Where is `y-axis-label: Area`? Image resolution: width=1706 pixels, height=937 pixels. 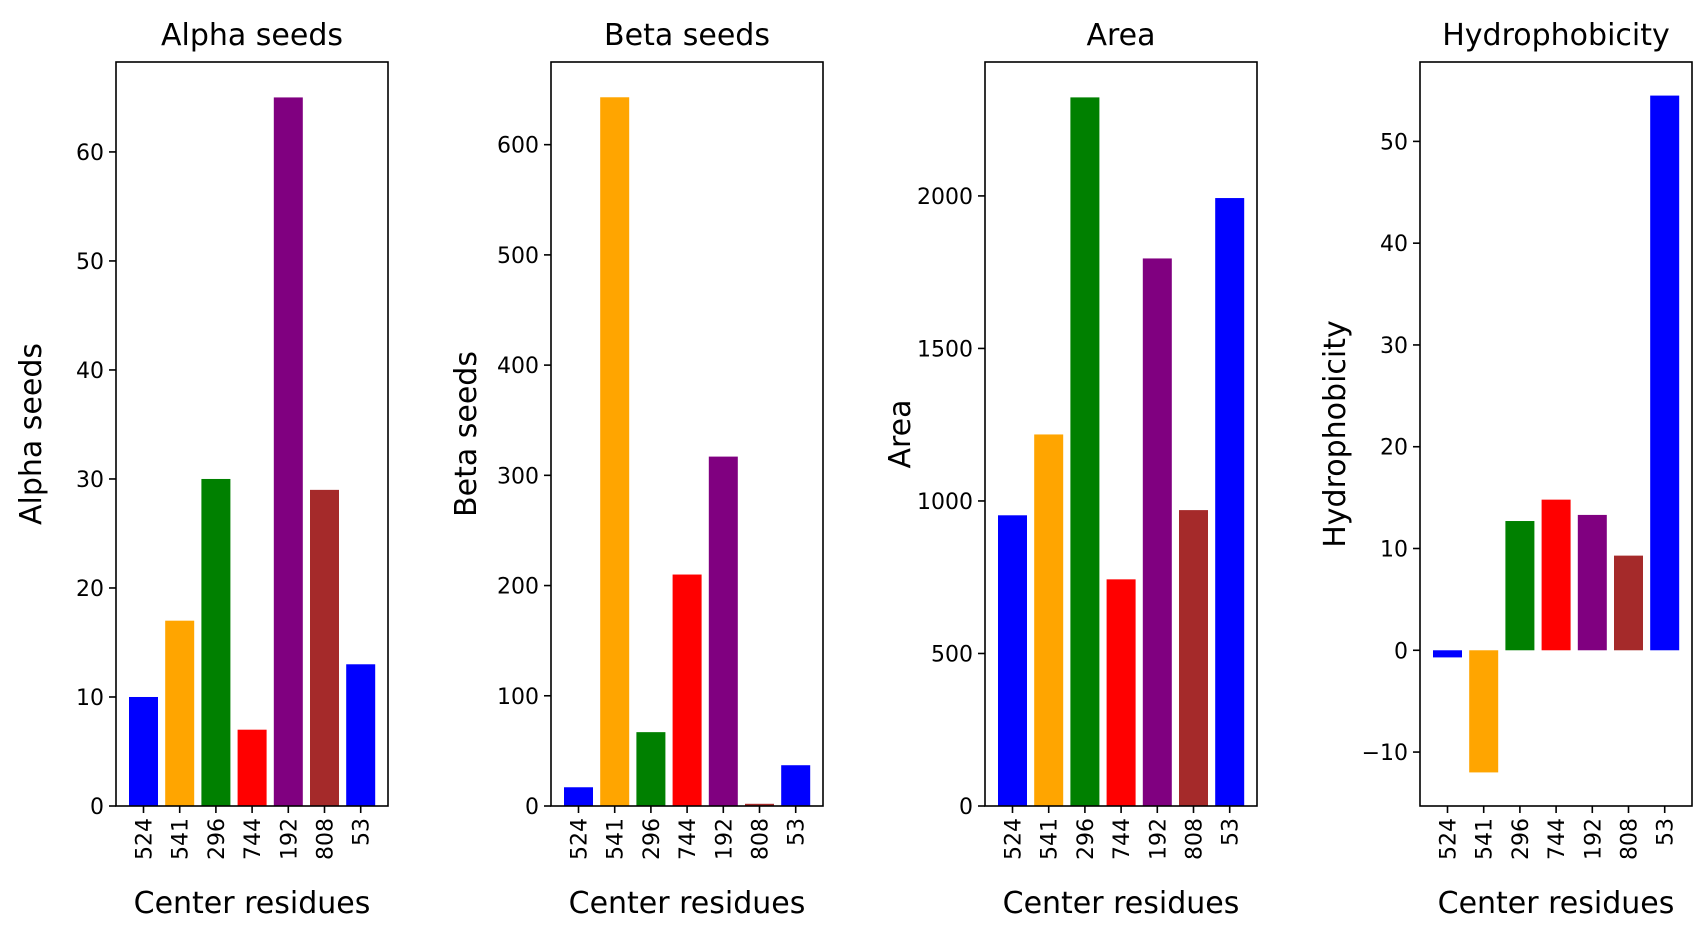
y-axis-label: Area is located at coordinates (900, 433).